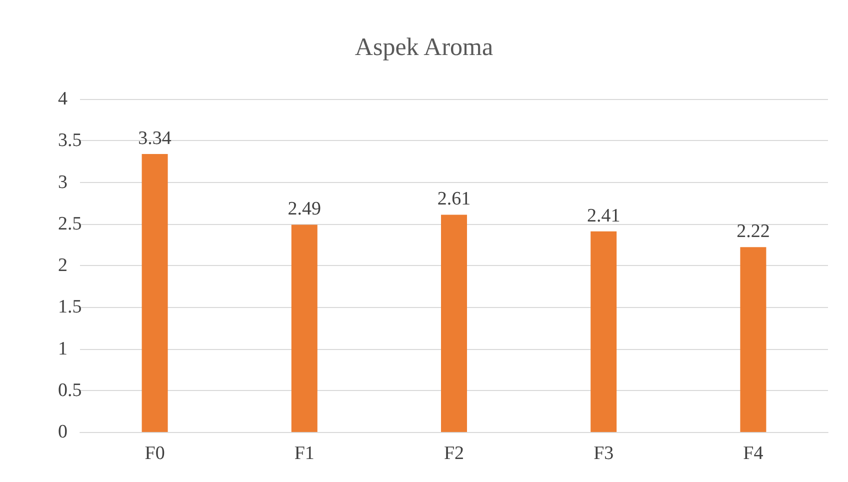  What do you see at coordinates (753, 231) in the screenshot?
I see `data-label: 2.22` at bounding box center [753, 231].